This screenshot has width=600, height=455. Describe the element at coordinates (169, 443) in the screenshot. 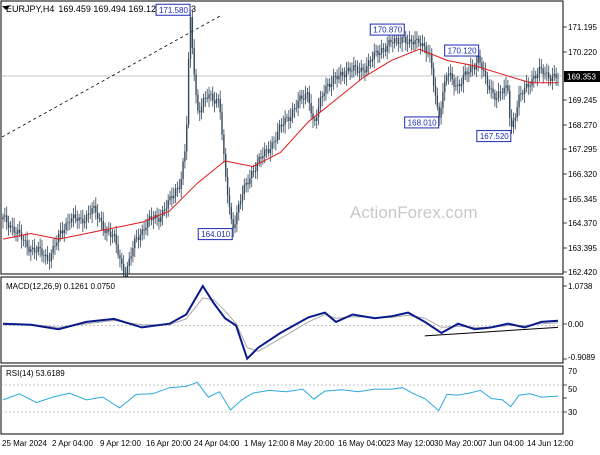

I see `time-label: 16 Apr 20:00` at that location.